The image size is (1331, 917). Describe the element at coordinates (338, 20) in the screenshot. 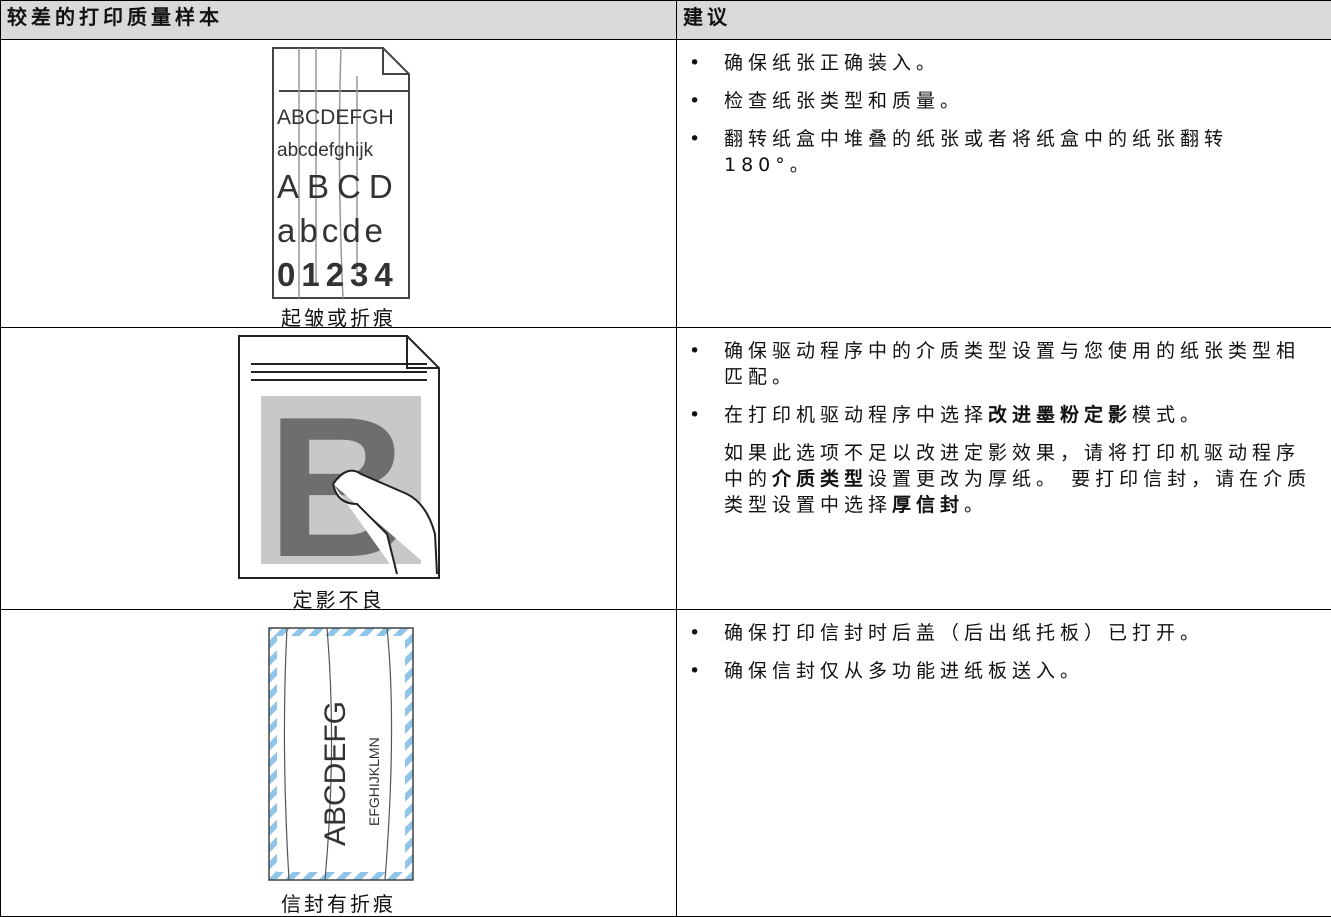

I see `header-cell: 较差的打印质量样本` at that location.